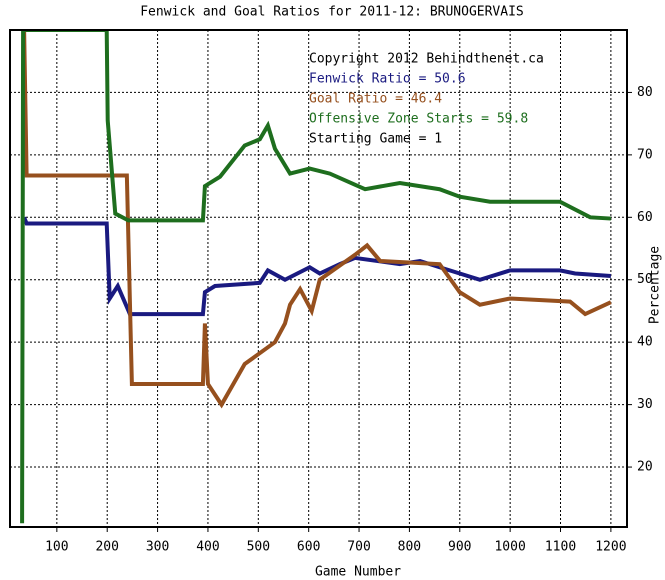 The image size is (665, 580). Describe the element at coordinates (645, 92) in the screenshot. I see `y-tick-label: 80` at that location.